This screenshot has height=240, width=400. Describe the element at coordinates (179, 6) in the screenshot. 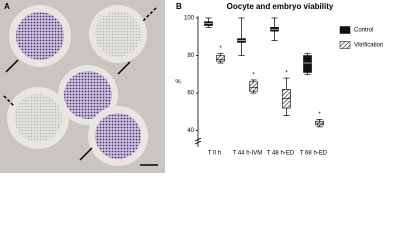

I see `panel-label: B` at that location.